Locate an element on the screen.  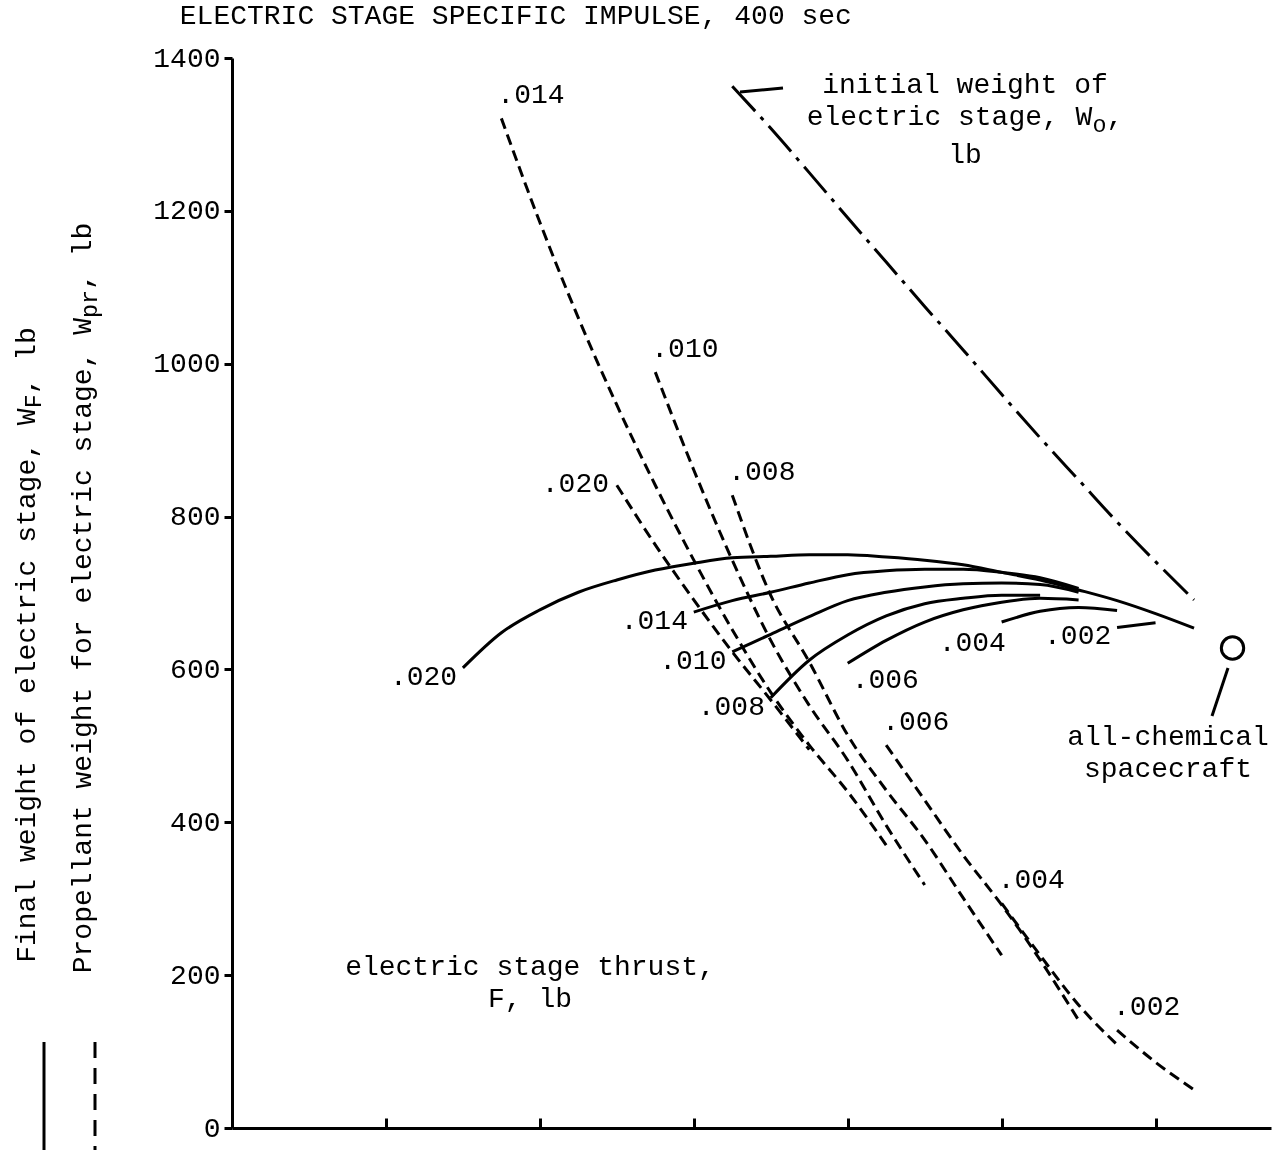
y-tick-label: 1000 is located at coordinates (187, 365).